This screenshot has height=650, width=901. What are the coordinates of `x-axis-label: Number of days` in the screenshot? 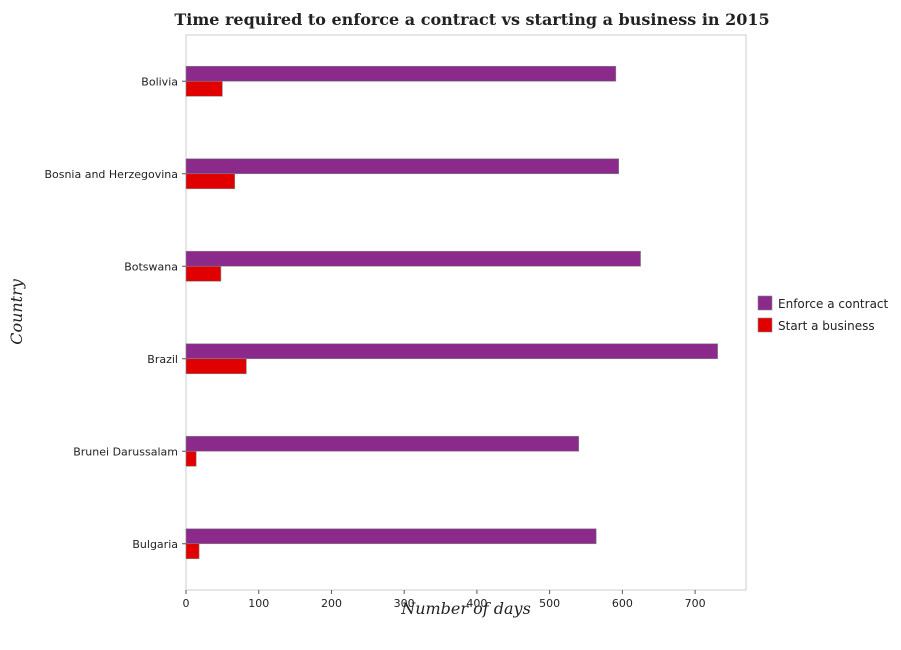 It's located at (465, 608).